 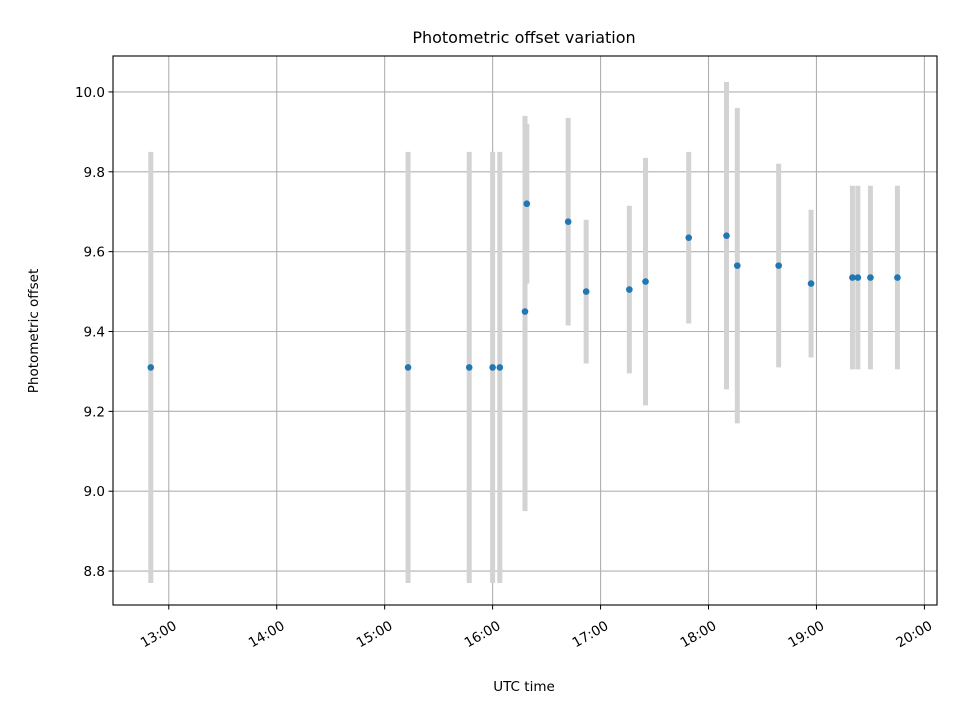 What do you see at coordinates (90, 93) in the screenshot?
I see `y-tick-label: 10.0` at bounding box center [90, 93].